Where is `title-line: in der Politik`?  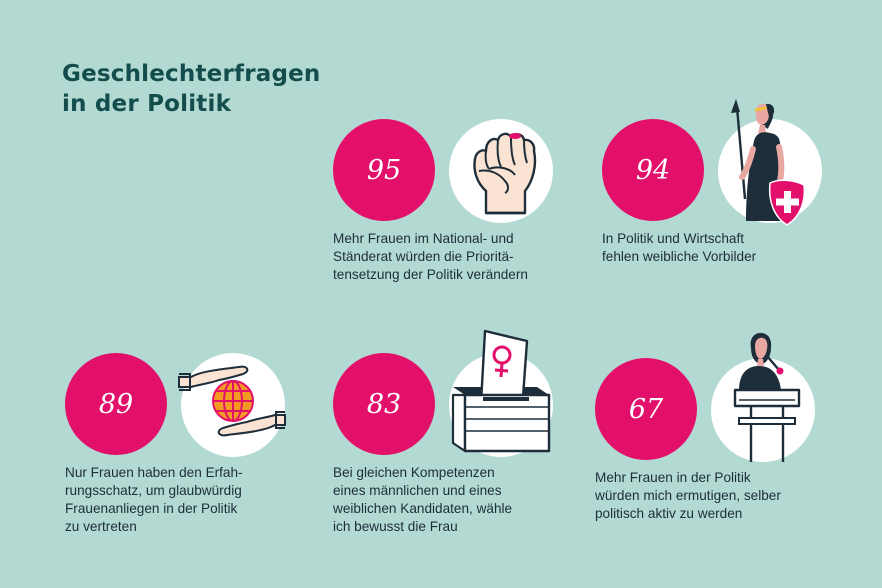
title-line: in der Politik is located at coordinates (147, 104).